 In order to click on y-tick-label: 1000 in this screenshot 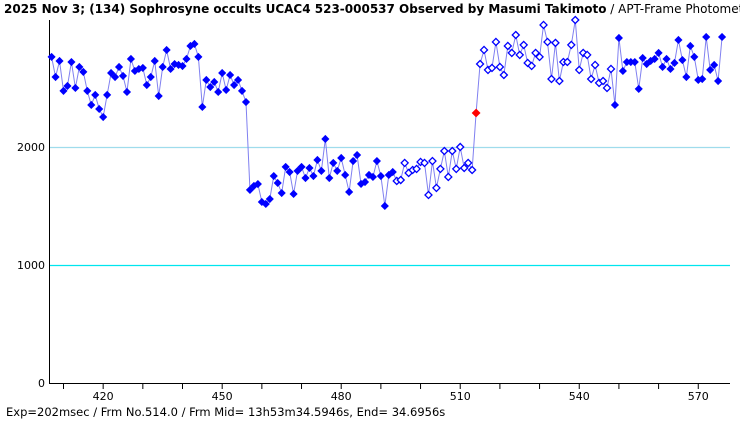, I will do `click(31, 265)`.